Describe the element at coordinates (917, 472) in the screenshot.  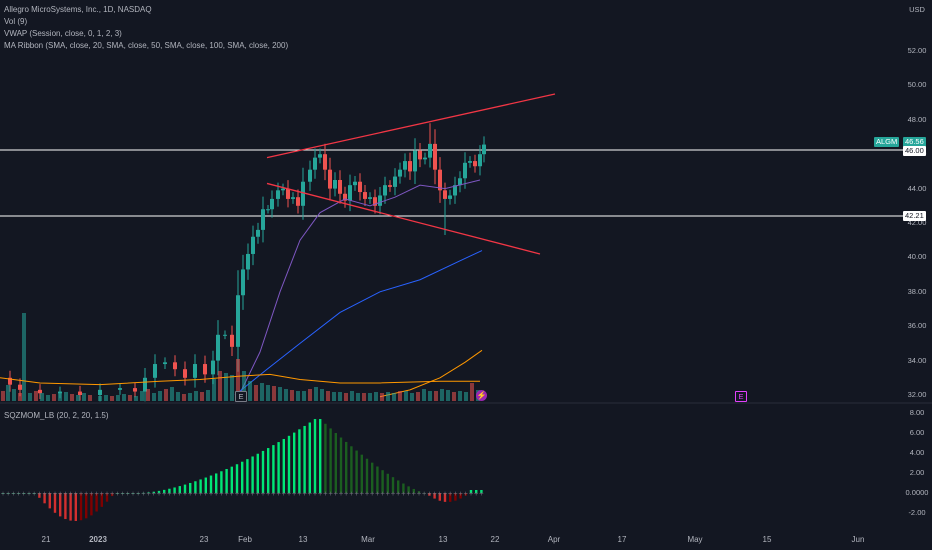
I see `osc-tick-label: 2.00` at that location.